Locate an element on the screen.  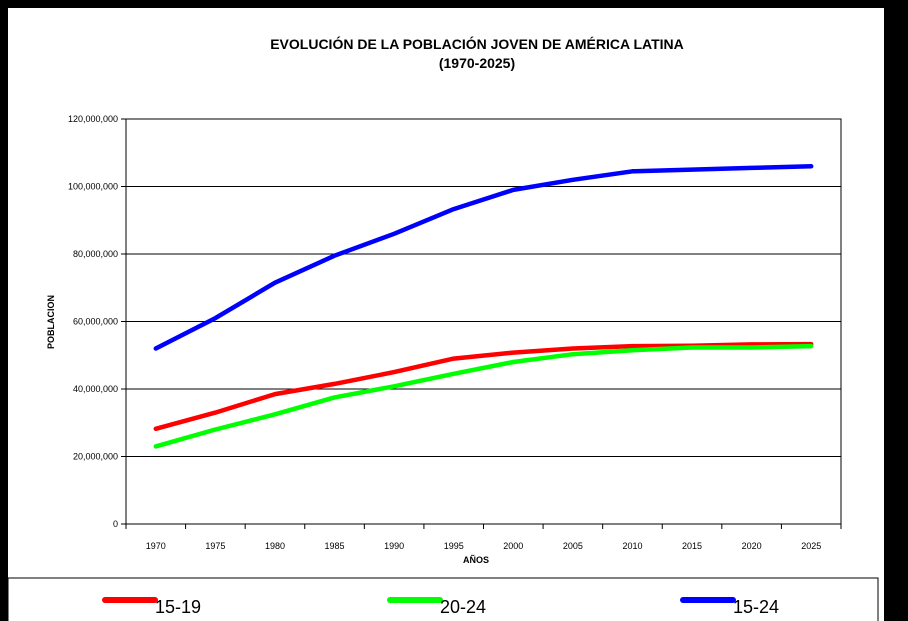
x-tick-label: 1990 is located at coordinates (394, 546).